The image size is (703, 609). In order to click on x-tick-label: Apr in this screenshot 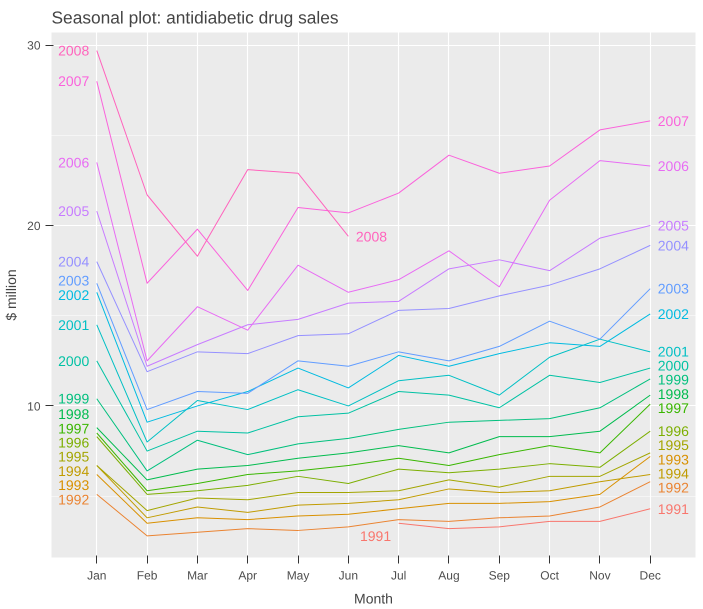, I will do `click(248, 575)`.